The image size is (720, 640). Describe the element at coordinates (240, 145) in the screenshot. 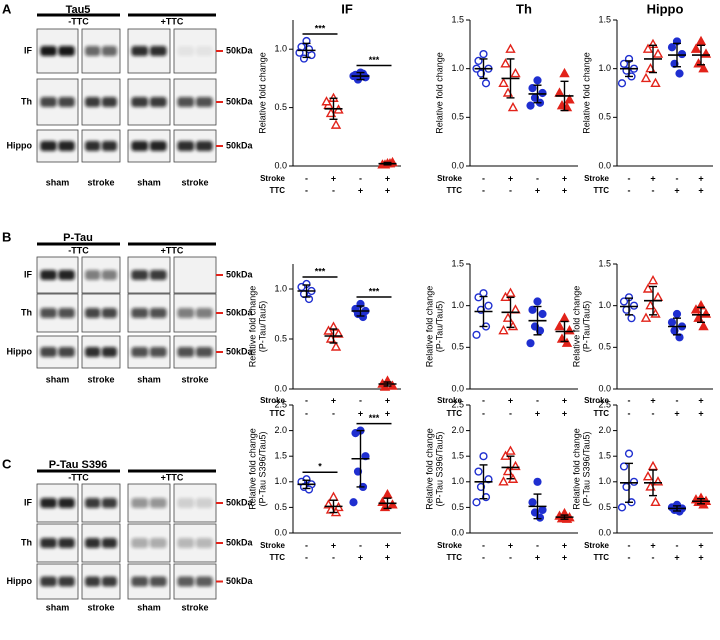

I see `size-label: 50kDa` at that location.